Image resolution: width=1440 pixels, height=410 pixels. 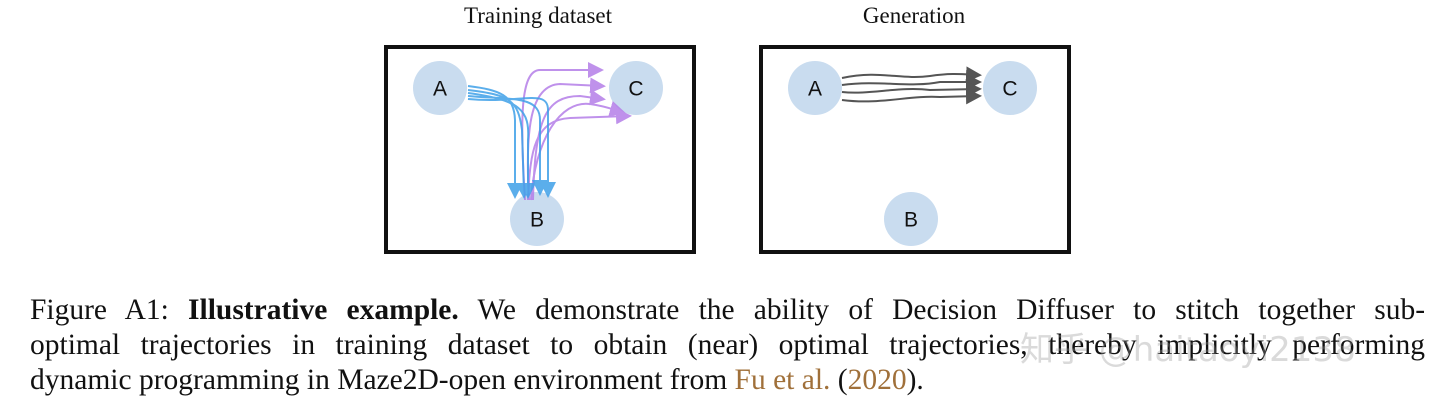 I want to click on node-c, so click(x=1010, y=88).